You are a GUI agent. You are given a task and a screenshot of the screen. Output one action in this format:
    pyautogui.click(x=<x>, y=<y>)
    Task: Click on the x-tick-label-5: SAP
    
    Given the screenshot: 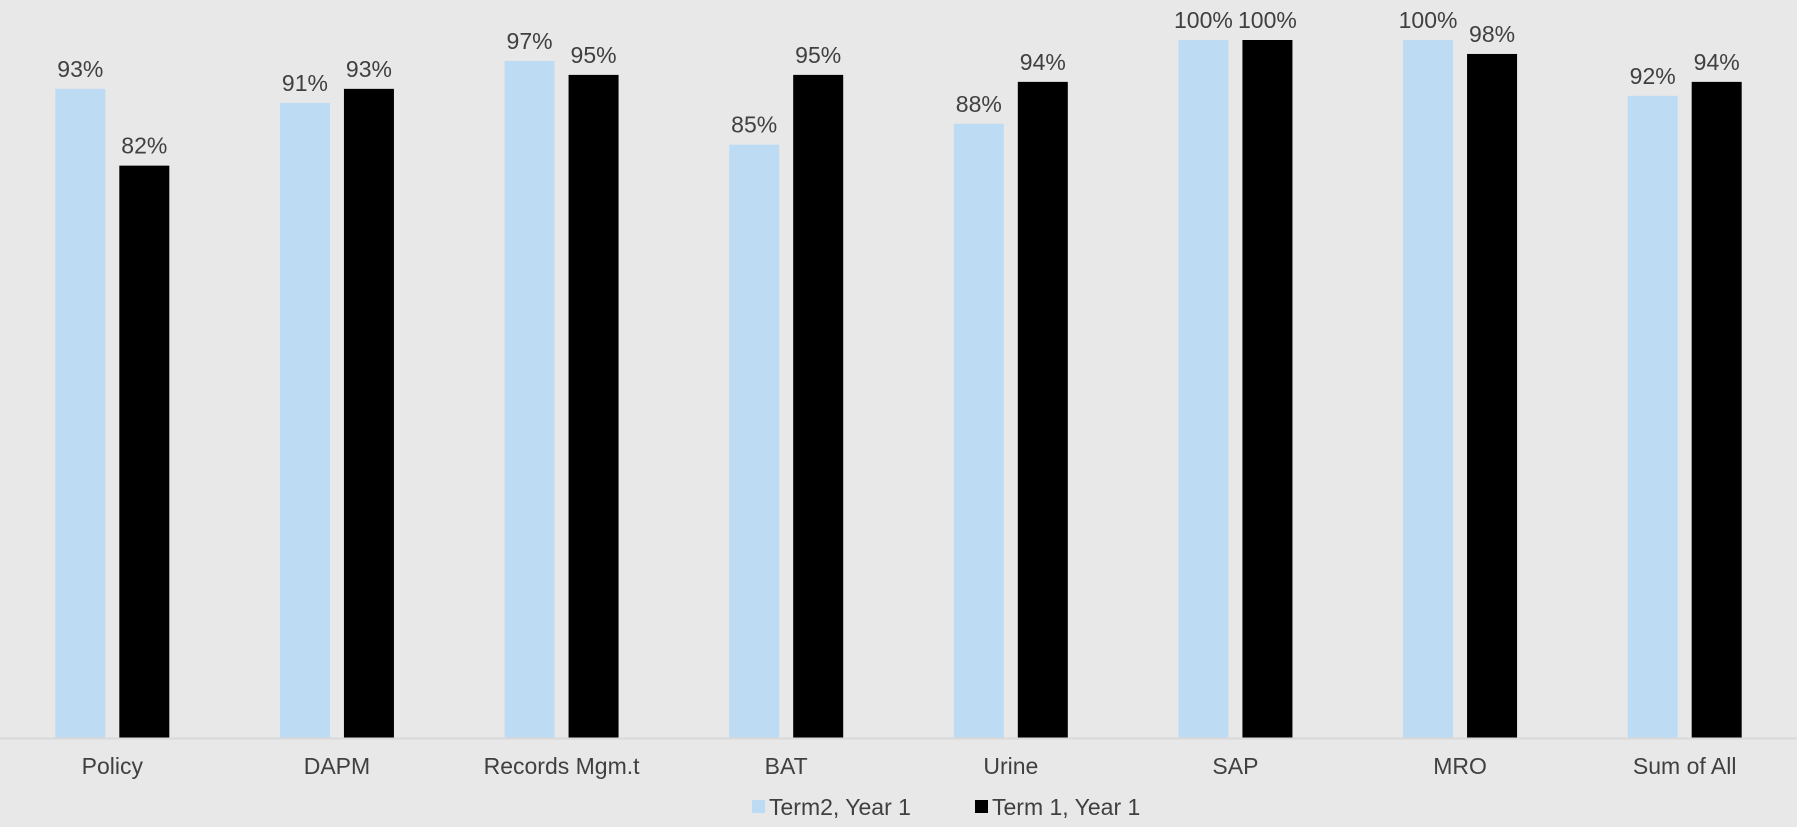 What is the action you would take?
    pyautogui.click(x=1235, y=766)
    